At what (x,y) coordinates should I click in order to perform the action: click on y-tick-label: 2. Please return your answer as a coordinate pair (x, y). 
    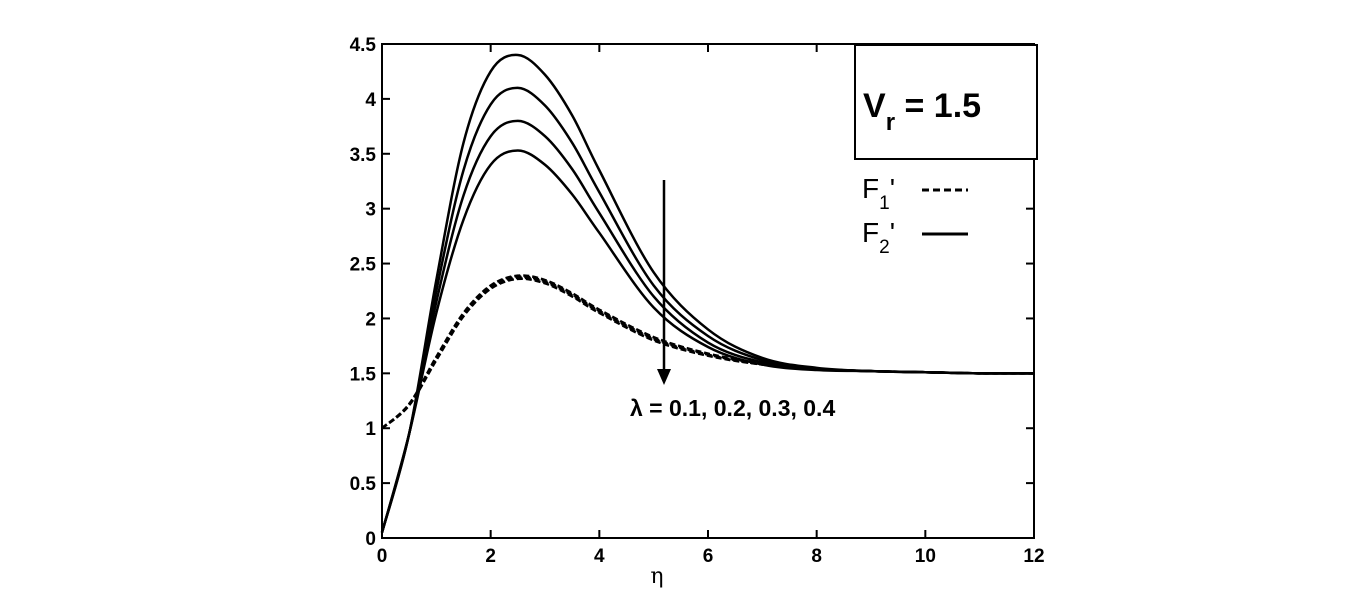
    Looking at the image, I should click on (370, 319).